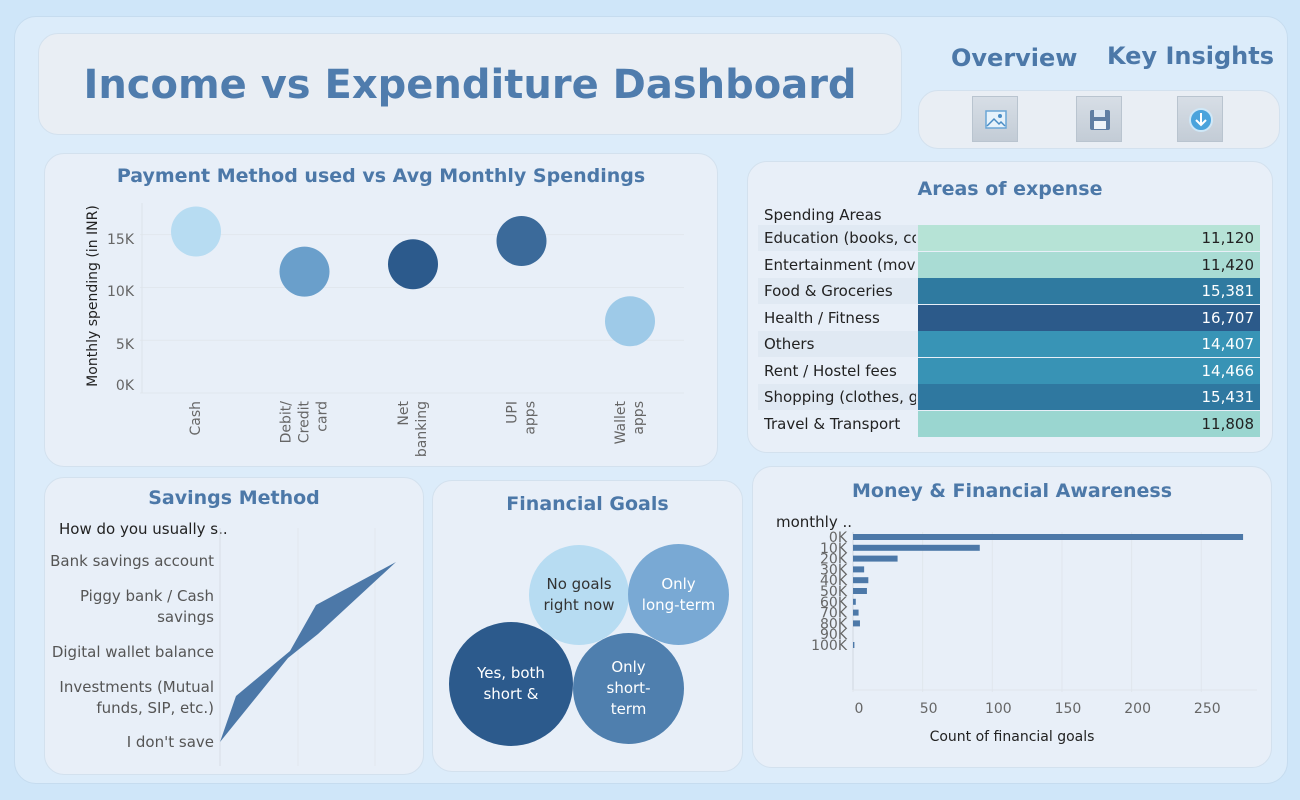  I want to click on table-row: Education (books, co.. 11,120, so click(1009, 238).